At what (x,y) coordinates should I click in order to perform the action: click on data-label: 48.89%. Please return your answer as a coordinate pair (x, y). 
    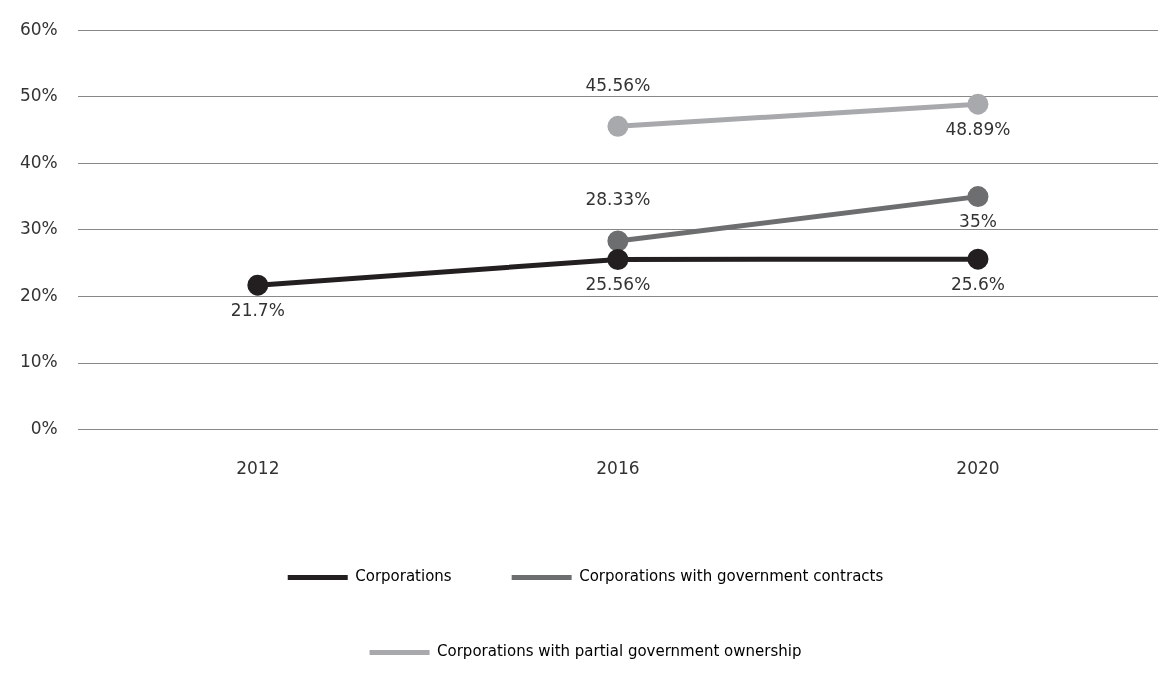
    Looking at the image, I should click on (978, 128).